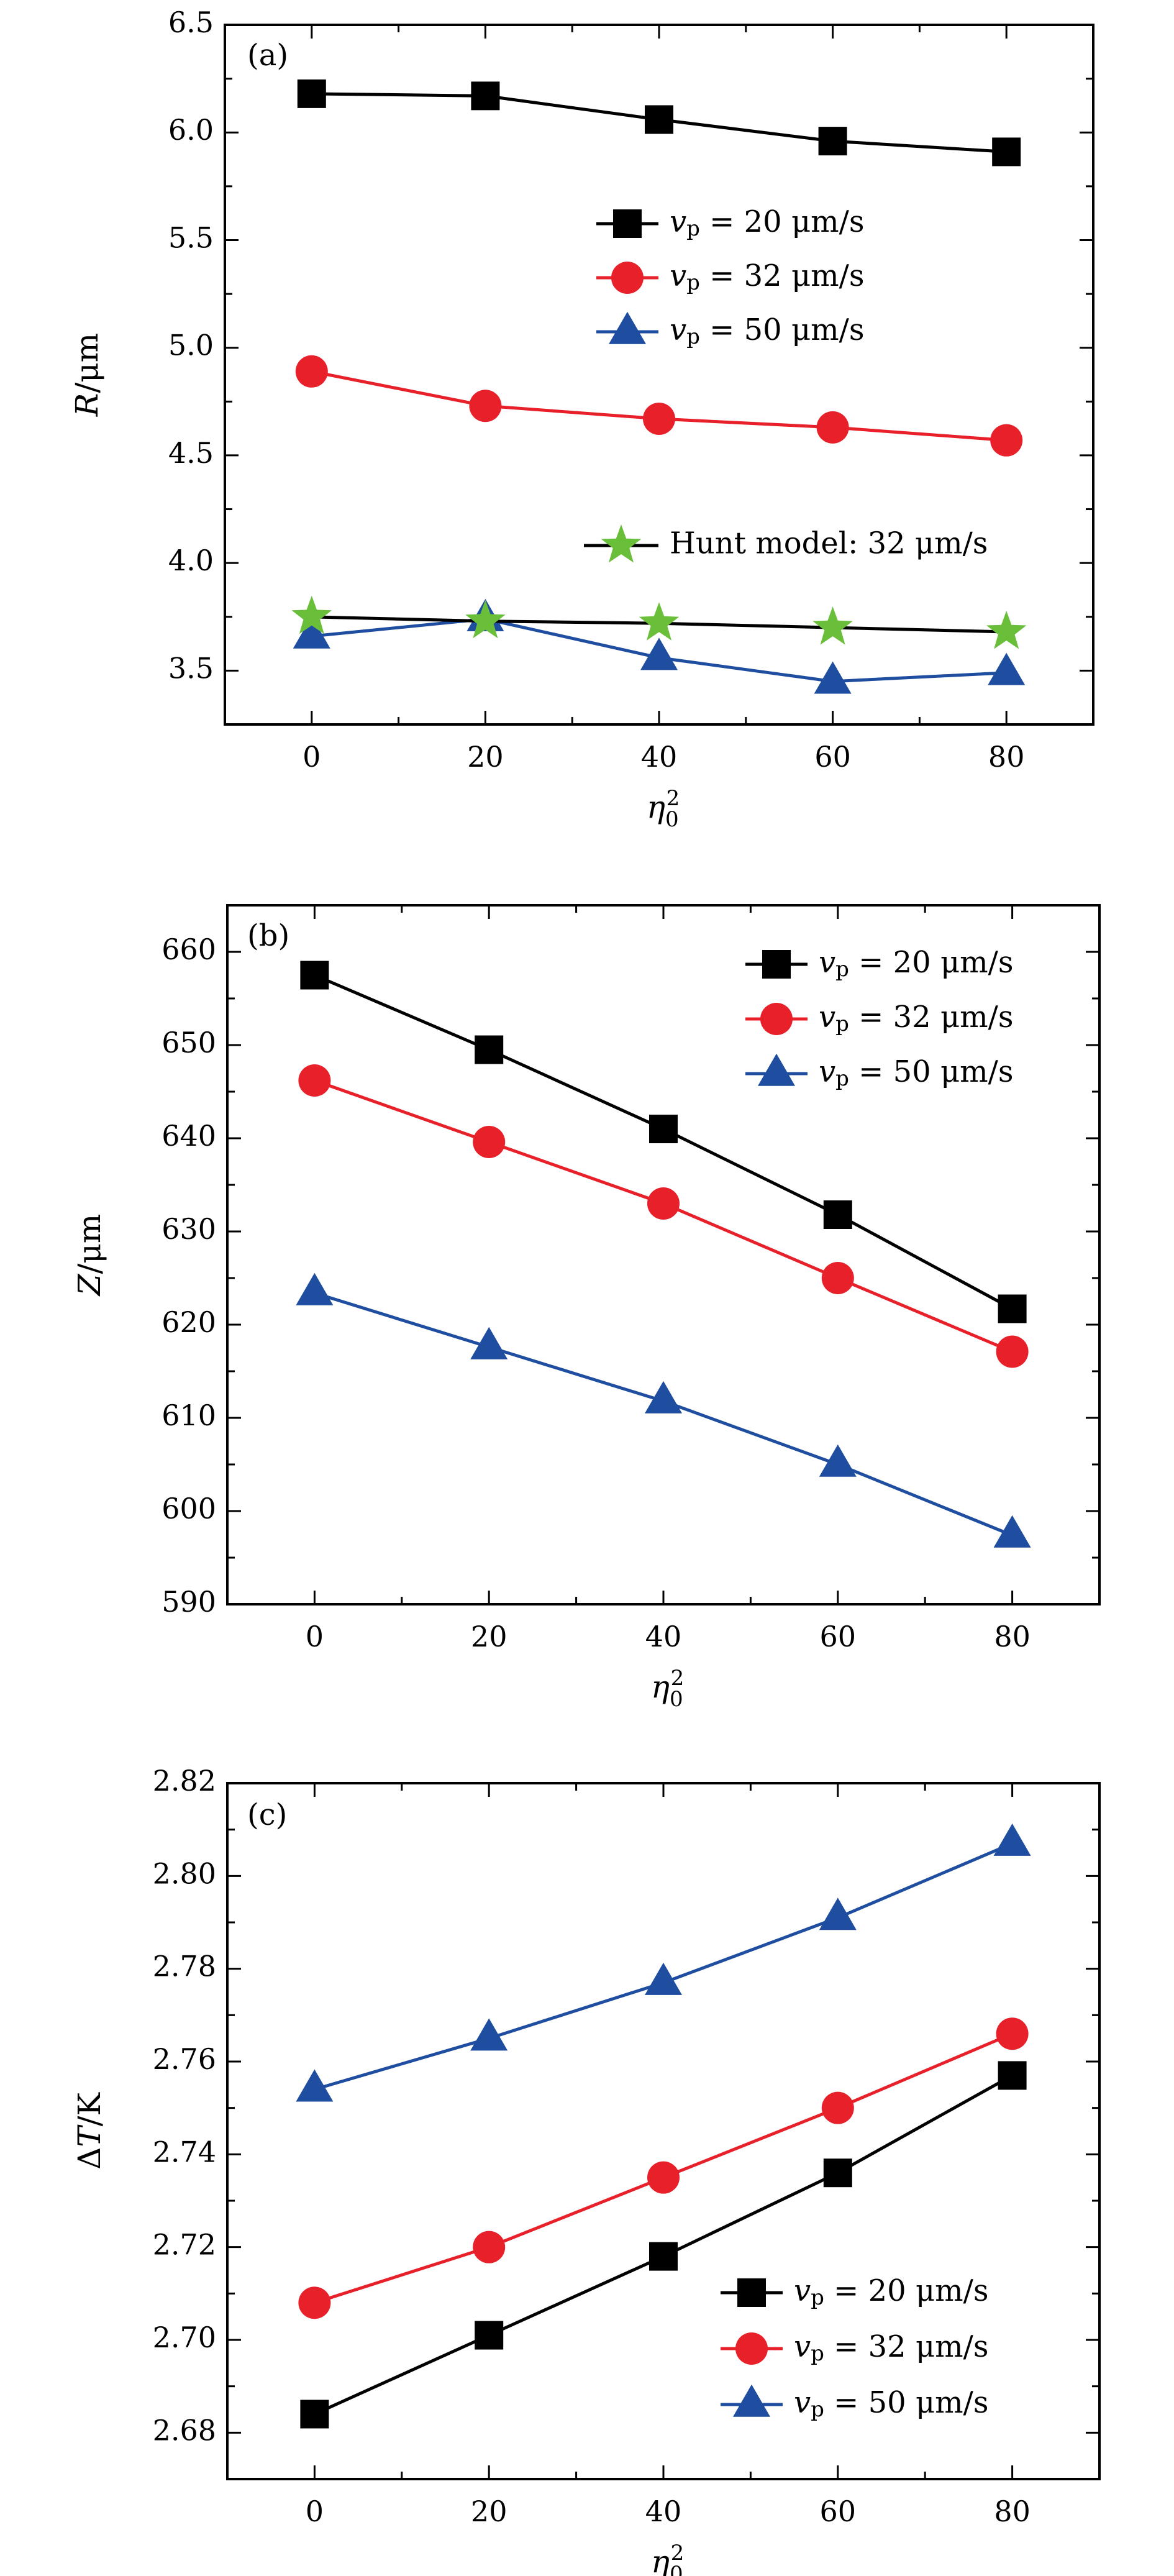  I want to click on series-square, so click(663, 1142).